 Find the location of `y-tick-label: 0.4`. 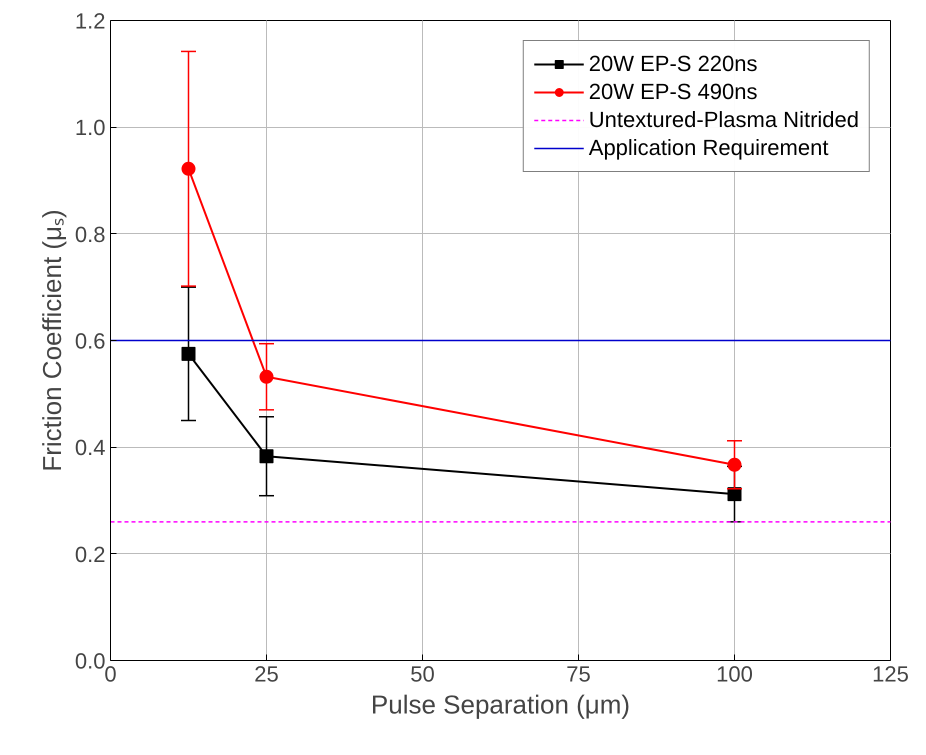

y-tick-label: 0.4 is located at coordinates (90, 447).